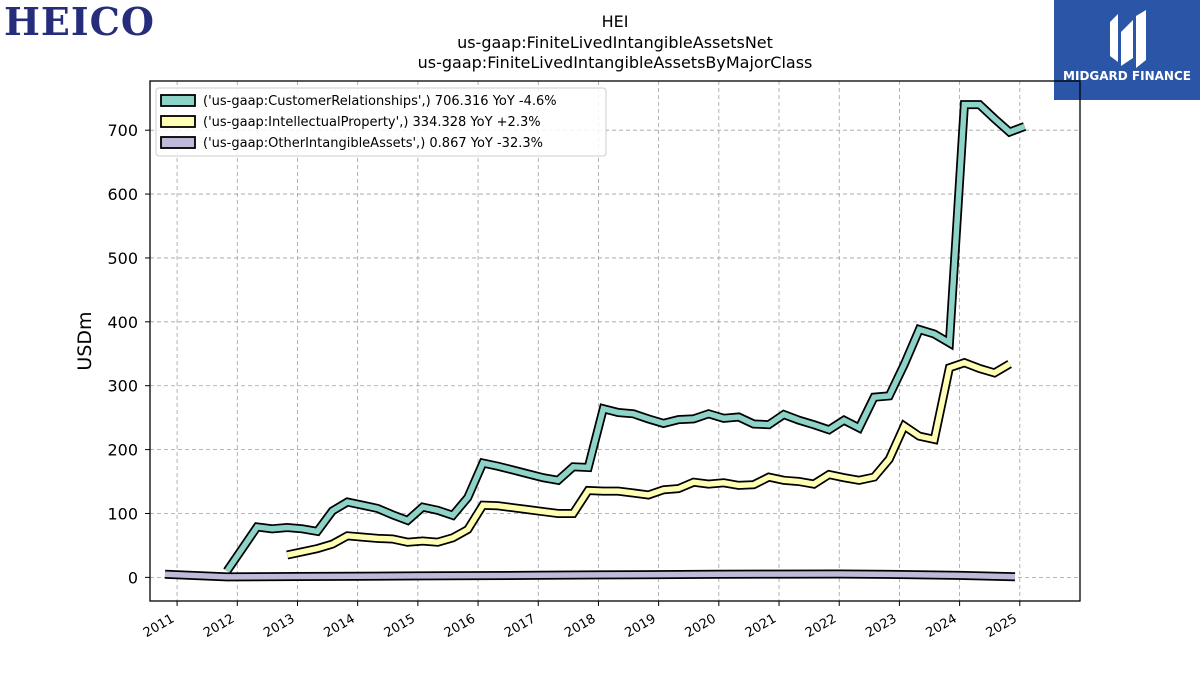 The image size is (1200, 675). I want to click on series-line, so click(590, 575).